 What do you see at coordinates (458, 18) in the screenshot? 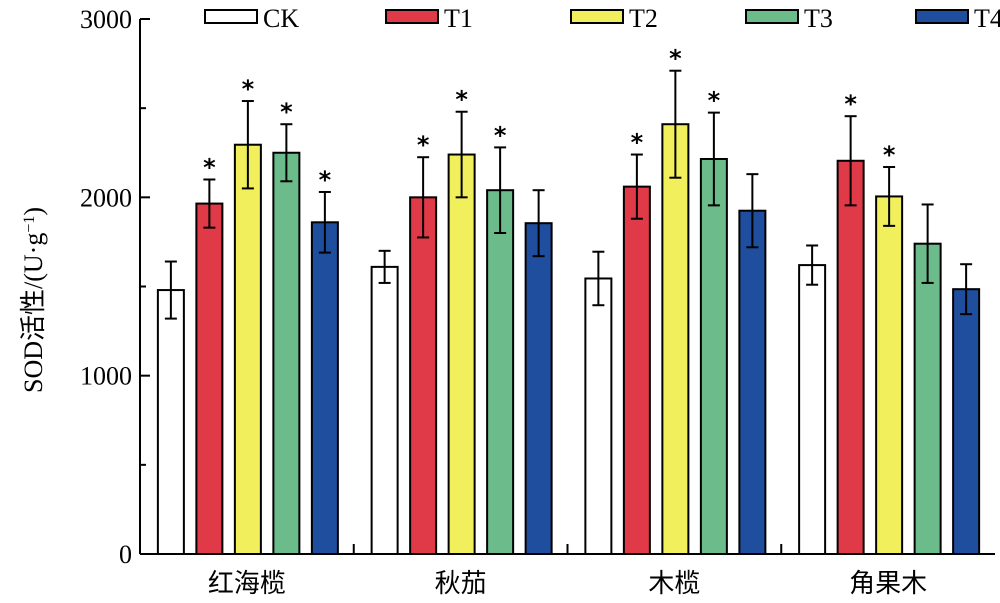
I see `legend-label: T1` at bounding box center [458, 18].